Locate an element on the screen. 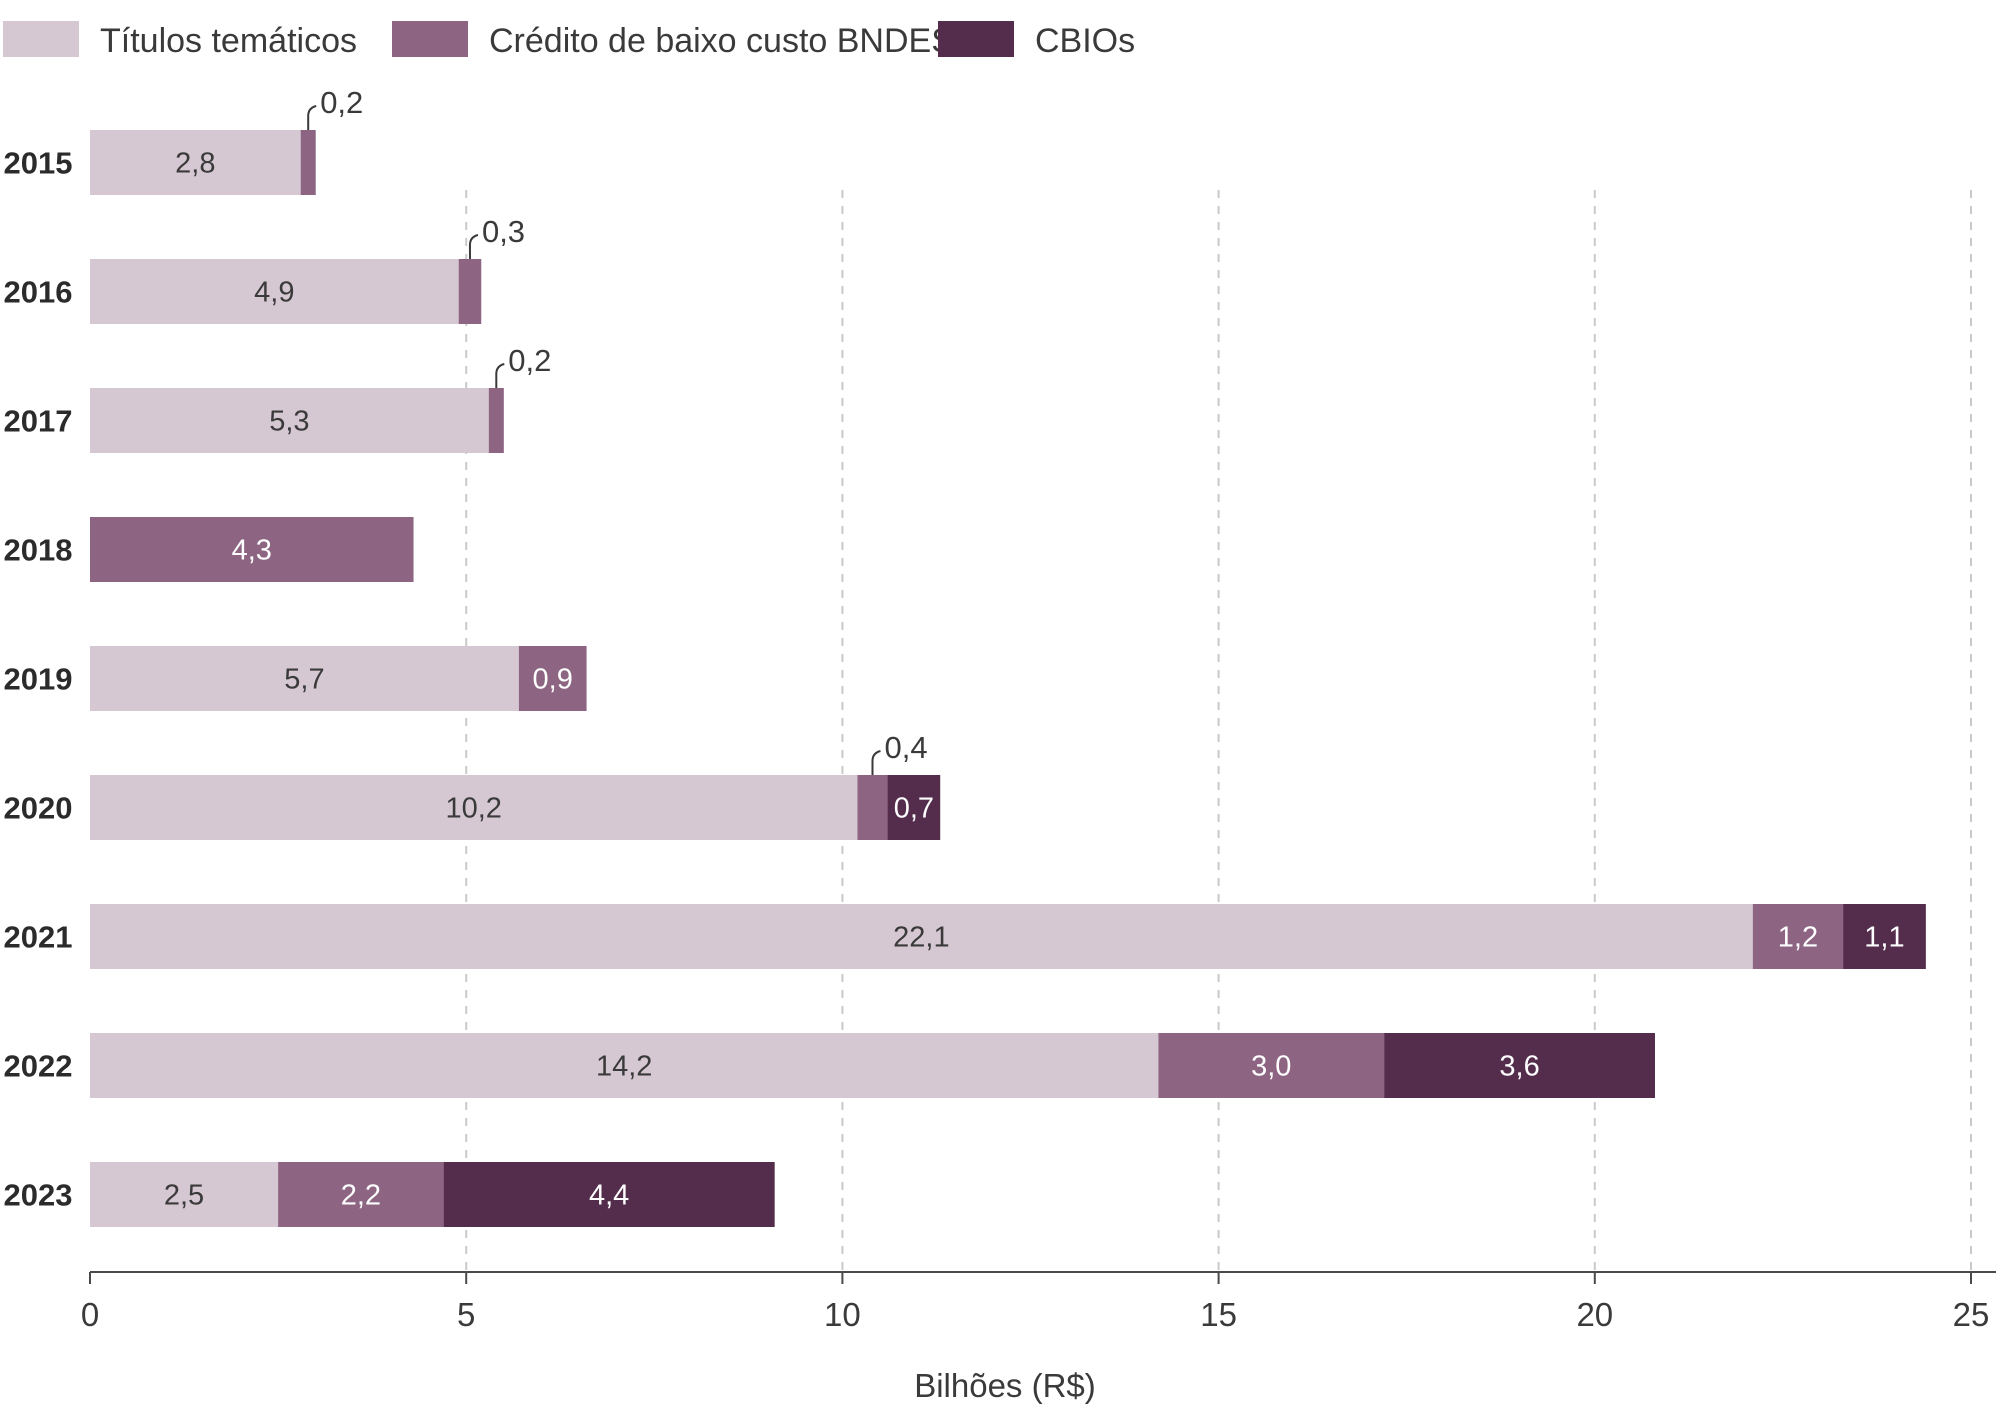 The width and height of the screenshot is (2000, 1416). data-label-2021-series-3: 1,1 is located at coordinates (1884, 938).